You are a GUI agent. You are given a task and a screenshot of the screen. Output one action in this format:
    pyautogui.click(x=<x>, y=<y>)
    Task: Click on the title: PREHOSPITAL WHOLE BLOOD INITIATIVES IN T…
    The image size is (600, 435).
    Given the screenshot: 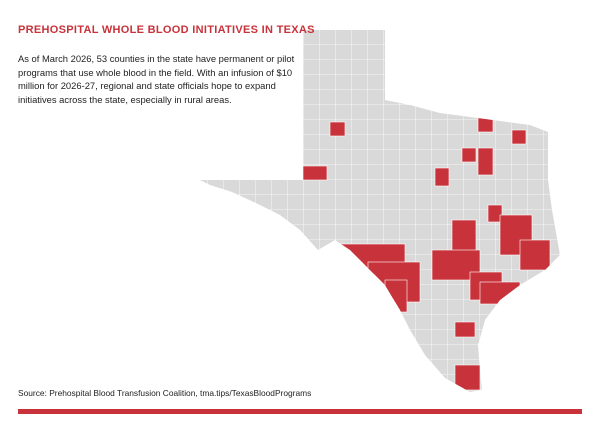 What is the action you would take?
    pyautogui.click(x=166, y=30)
    